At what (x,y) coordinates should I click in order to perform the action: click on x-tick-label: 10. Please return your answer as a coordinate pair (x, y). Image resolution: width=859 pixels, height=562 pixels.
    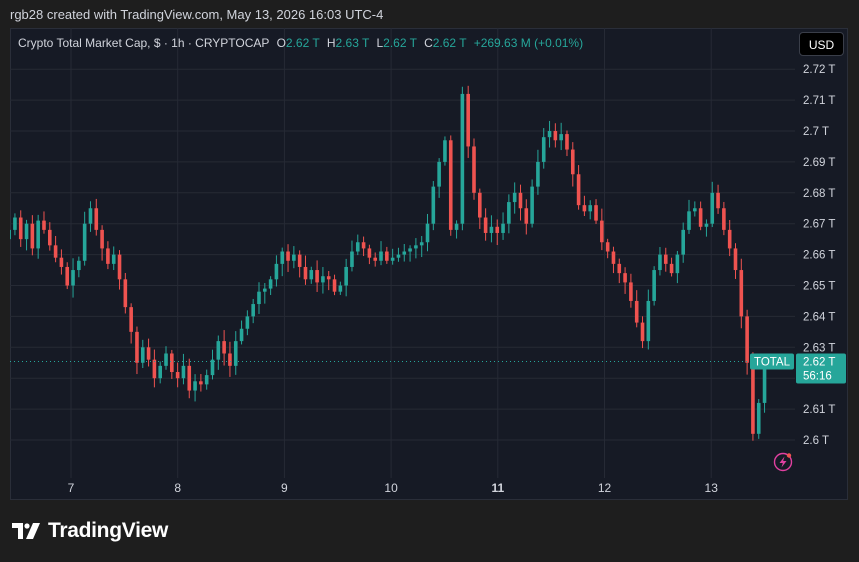
    Looking at the image, I should click on (391, 488).